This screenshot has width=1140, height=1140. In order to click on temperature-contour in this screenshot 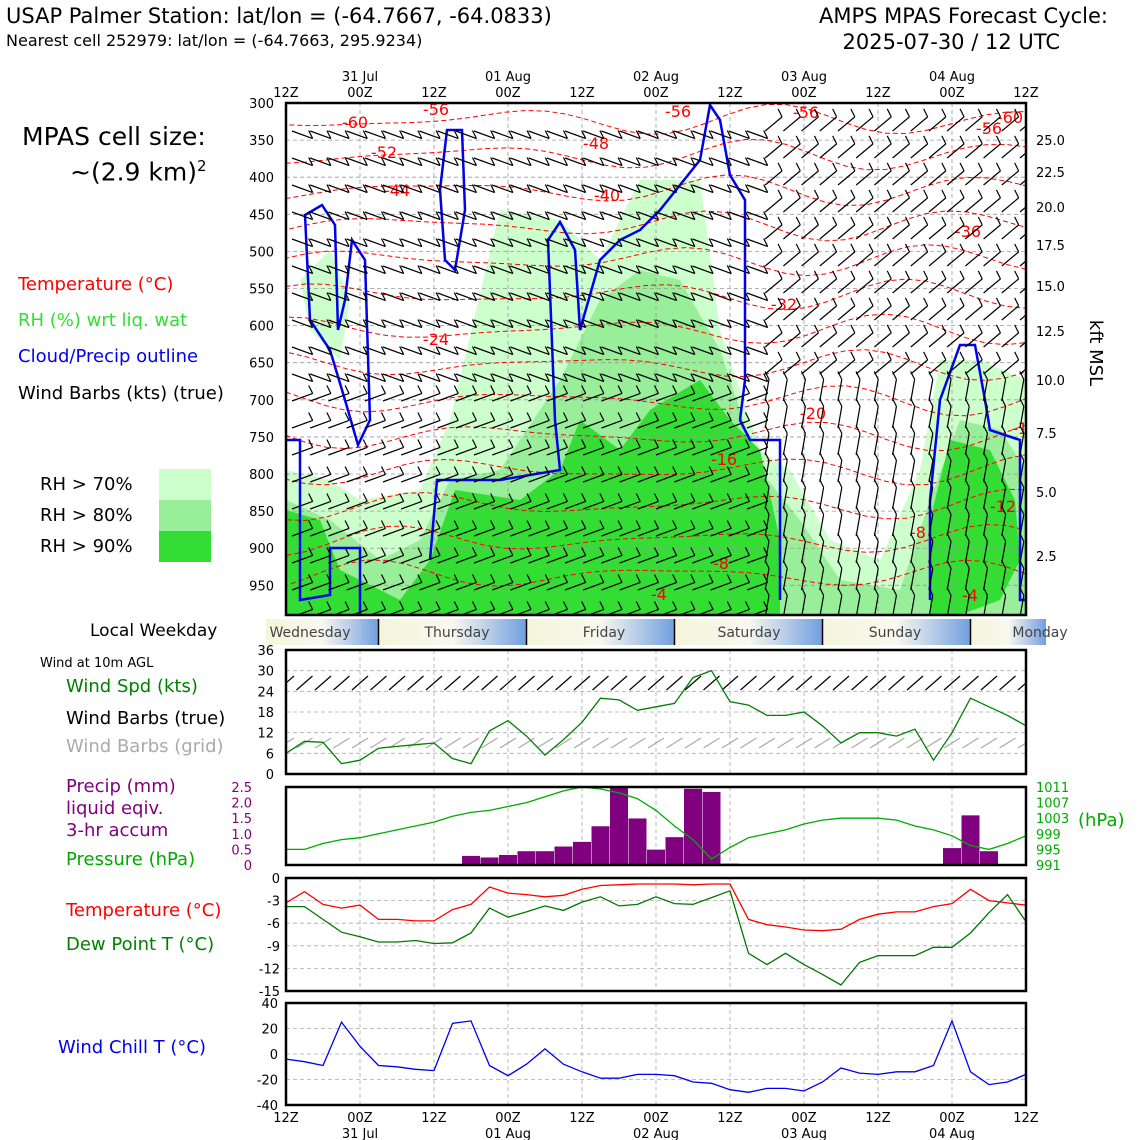, I will do `click(656, 504)`.